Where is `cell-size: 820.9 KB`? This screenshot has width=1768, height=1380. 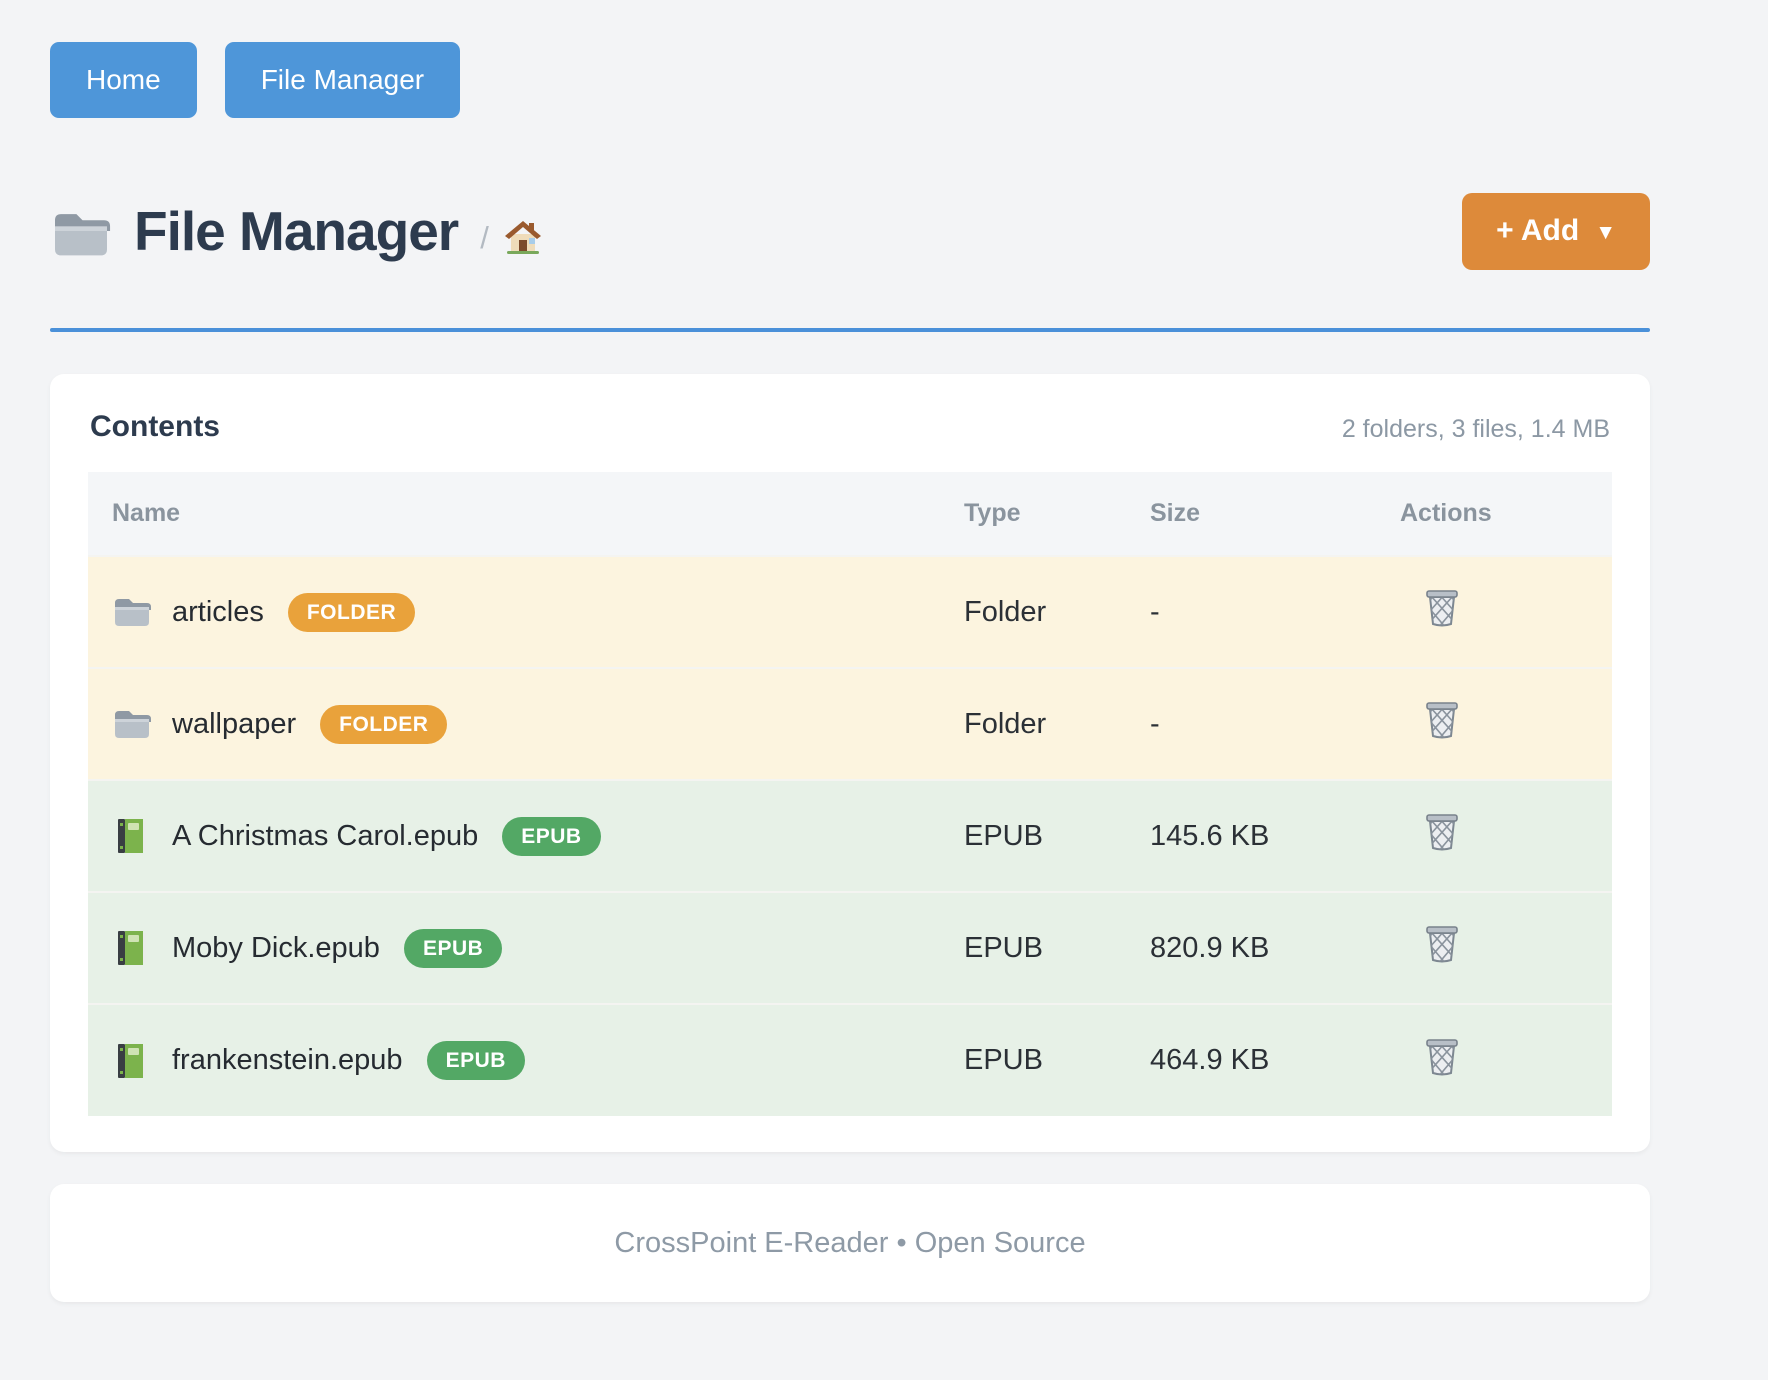
cell-size: 820.9 KB is located at coordinates (1210, 947).